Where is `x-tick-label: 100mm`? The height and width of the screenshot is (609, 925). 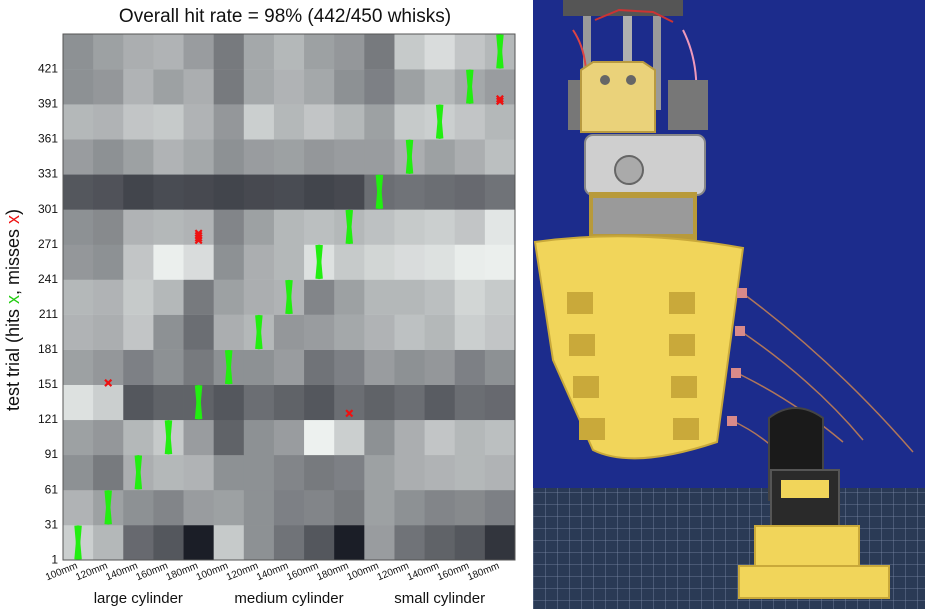 x-tick-label: 100mm is located at coordinates (212, 572).